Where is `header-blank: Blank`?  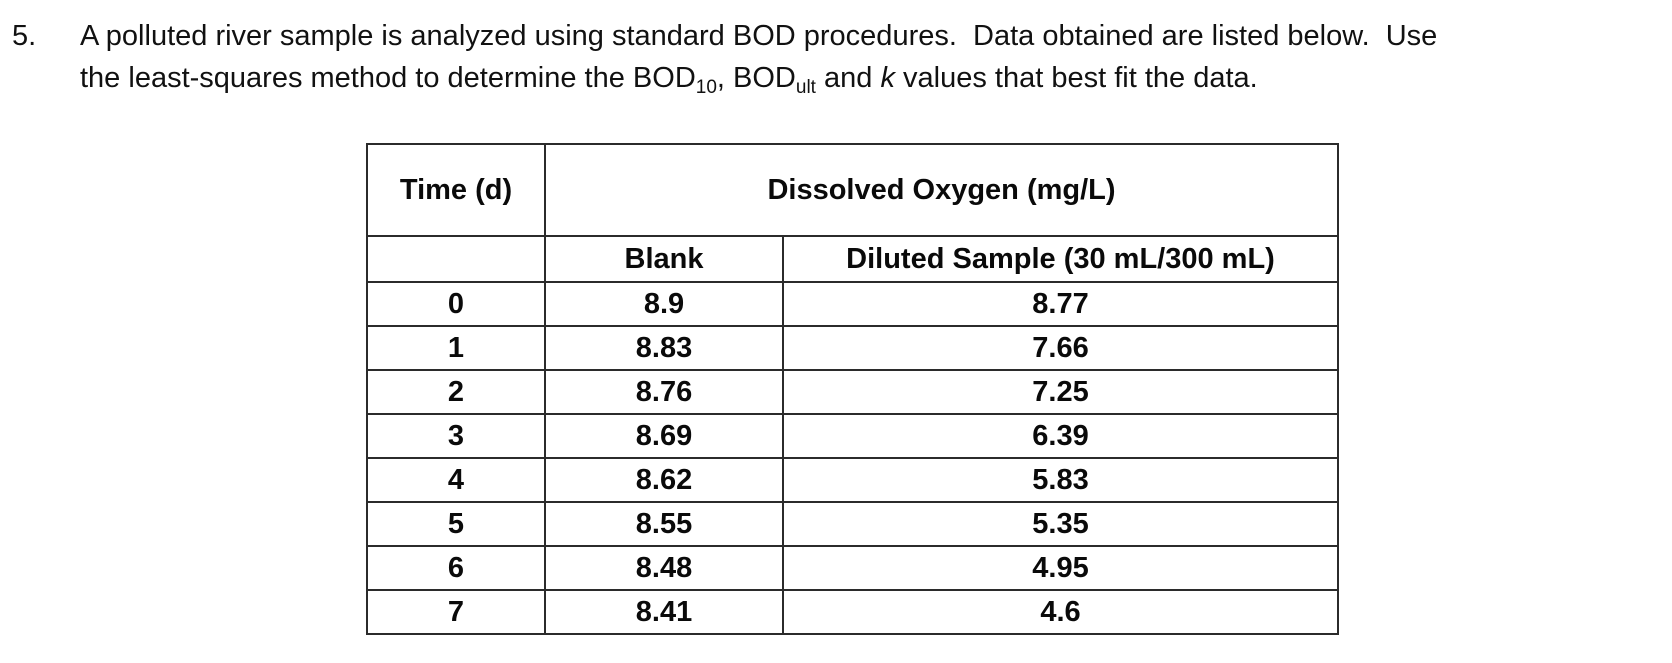 header-blank: Blank is located at coordinates (664, 259).